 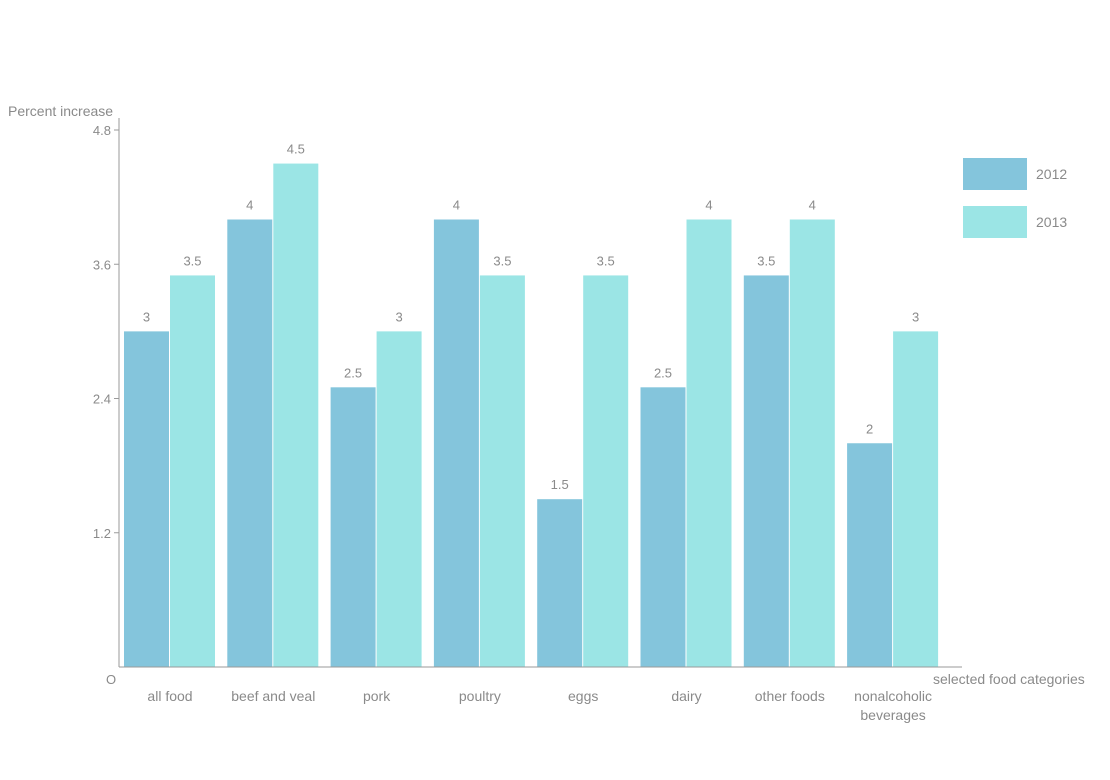 What do you see at coordinates (583, 696) in the screenshot?
I see `category-label: eggs` at bounding box center [583, 696].